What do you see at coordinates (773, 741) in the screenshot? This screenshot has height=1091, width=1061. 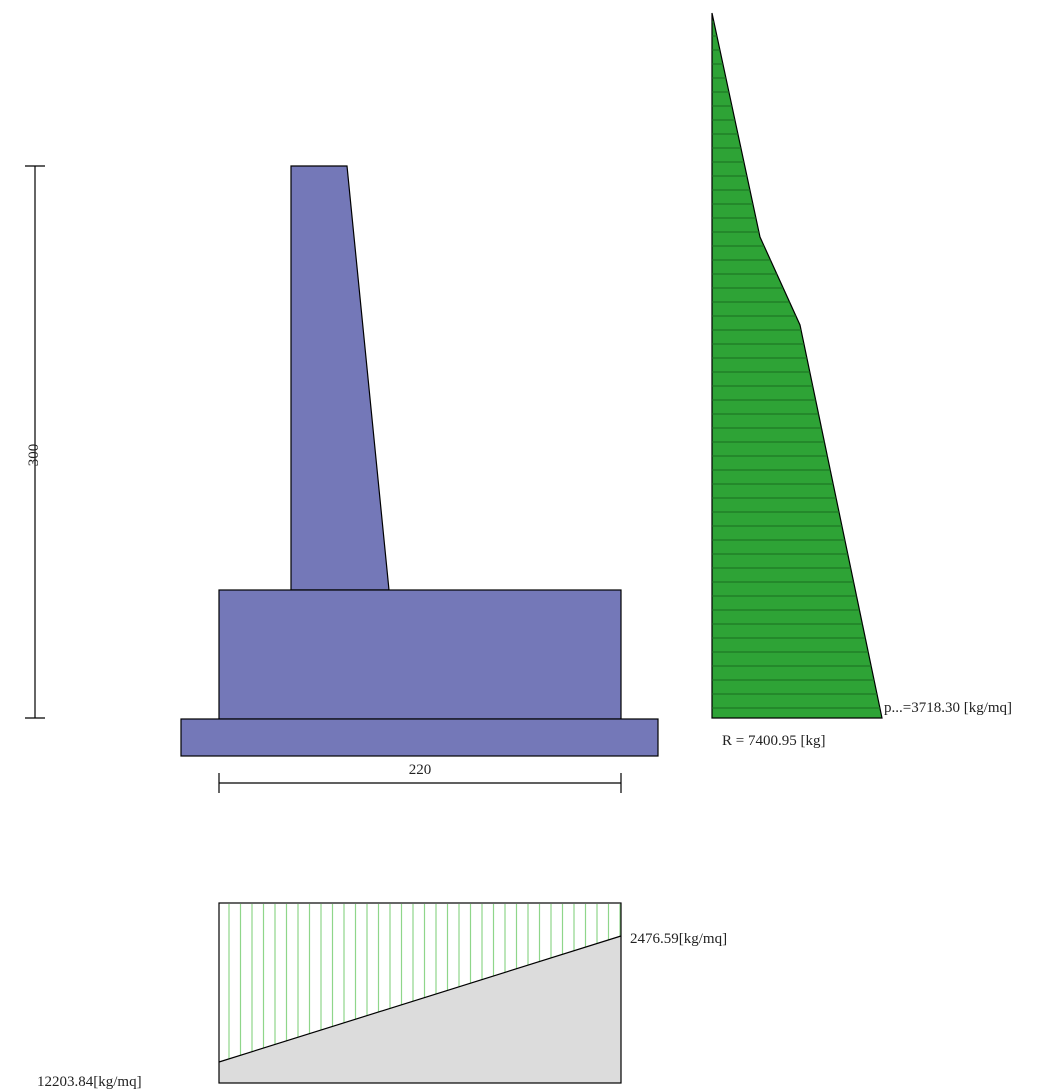 I see `earth-pressure-resultant-label: R = 7400.95 [kg]` at bounding box center [773, 741].